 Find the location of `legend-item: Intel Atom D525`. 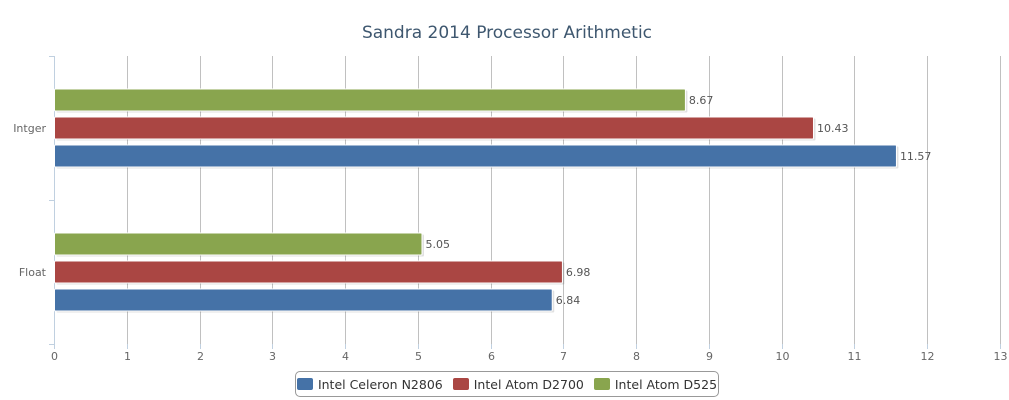

legend-item: Intel Atom D525 is located at coordinates (655, 384).